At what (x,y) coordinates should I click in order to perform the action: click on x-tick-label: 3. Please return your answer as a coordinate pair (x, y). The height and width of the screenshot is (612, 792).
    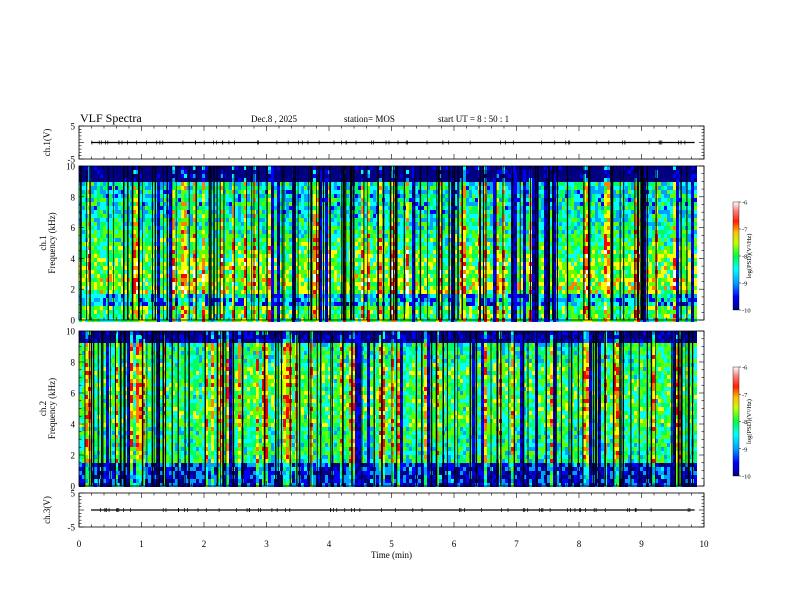
    Looking at the image, I should click on (266, 544).